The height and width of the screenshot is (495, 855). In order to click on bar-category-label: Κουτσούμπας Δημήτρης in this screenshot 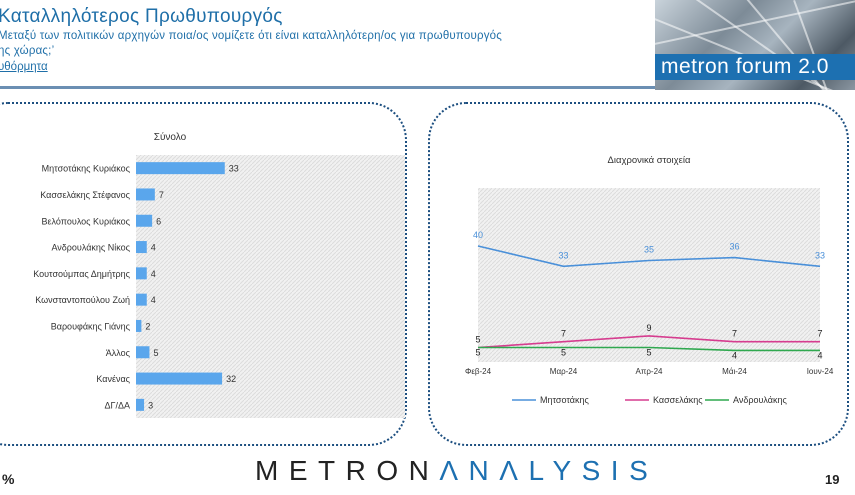, I will do `click(81, 274)`.